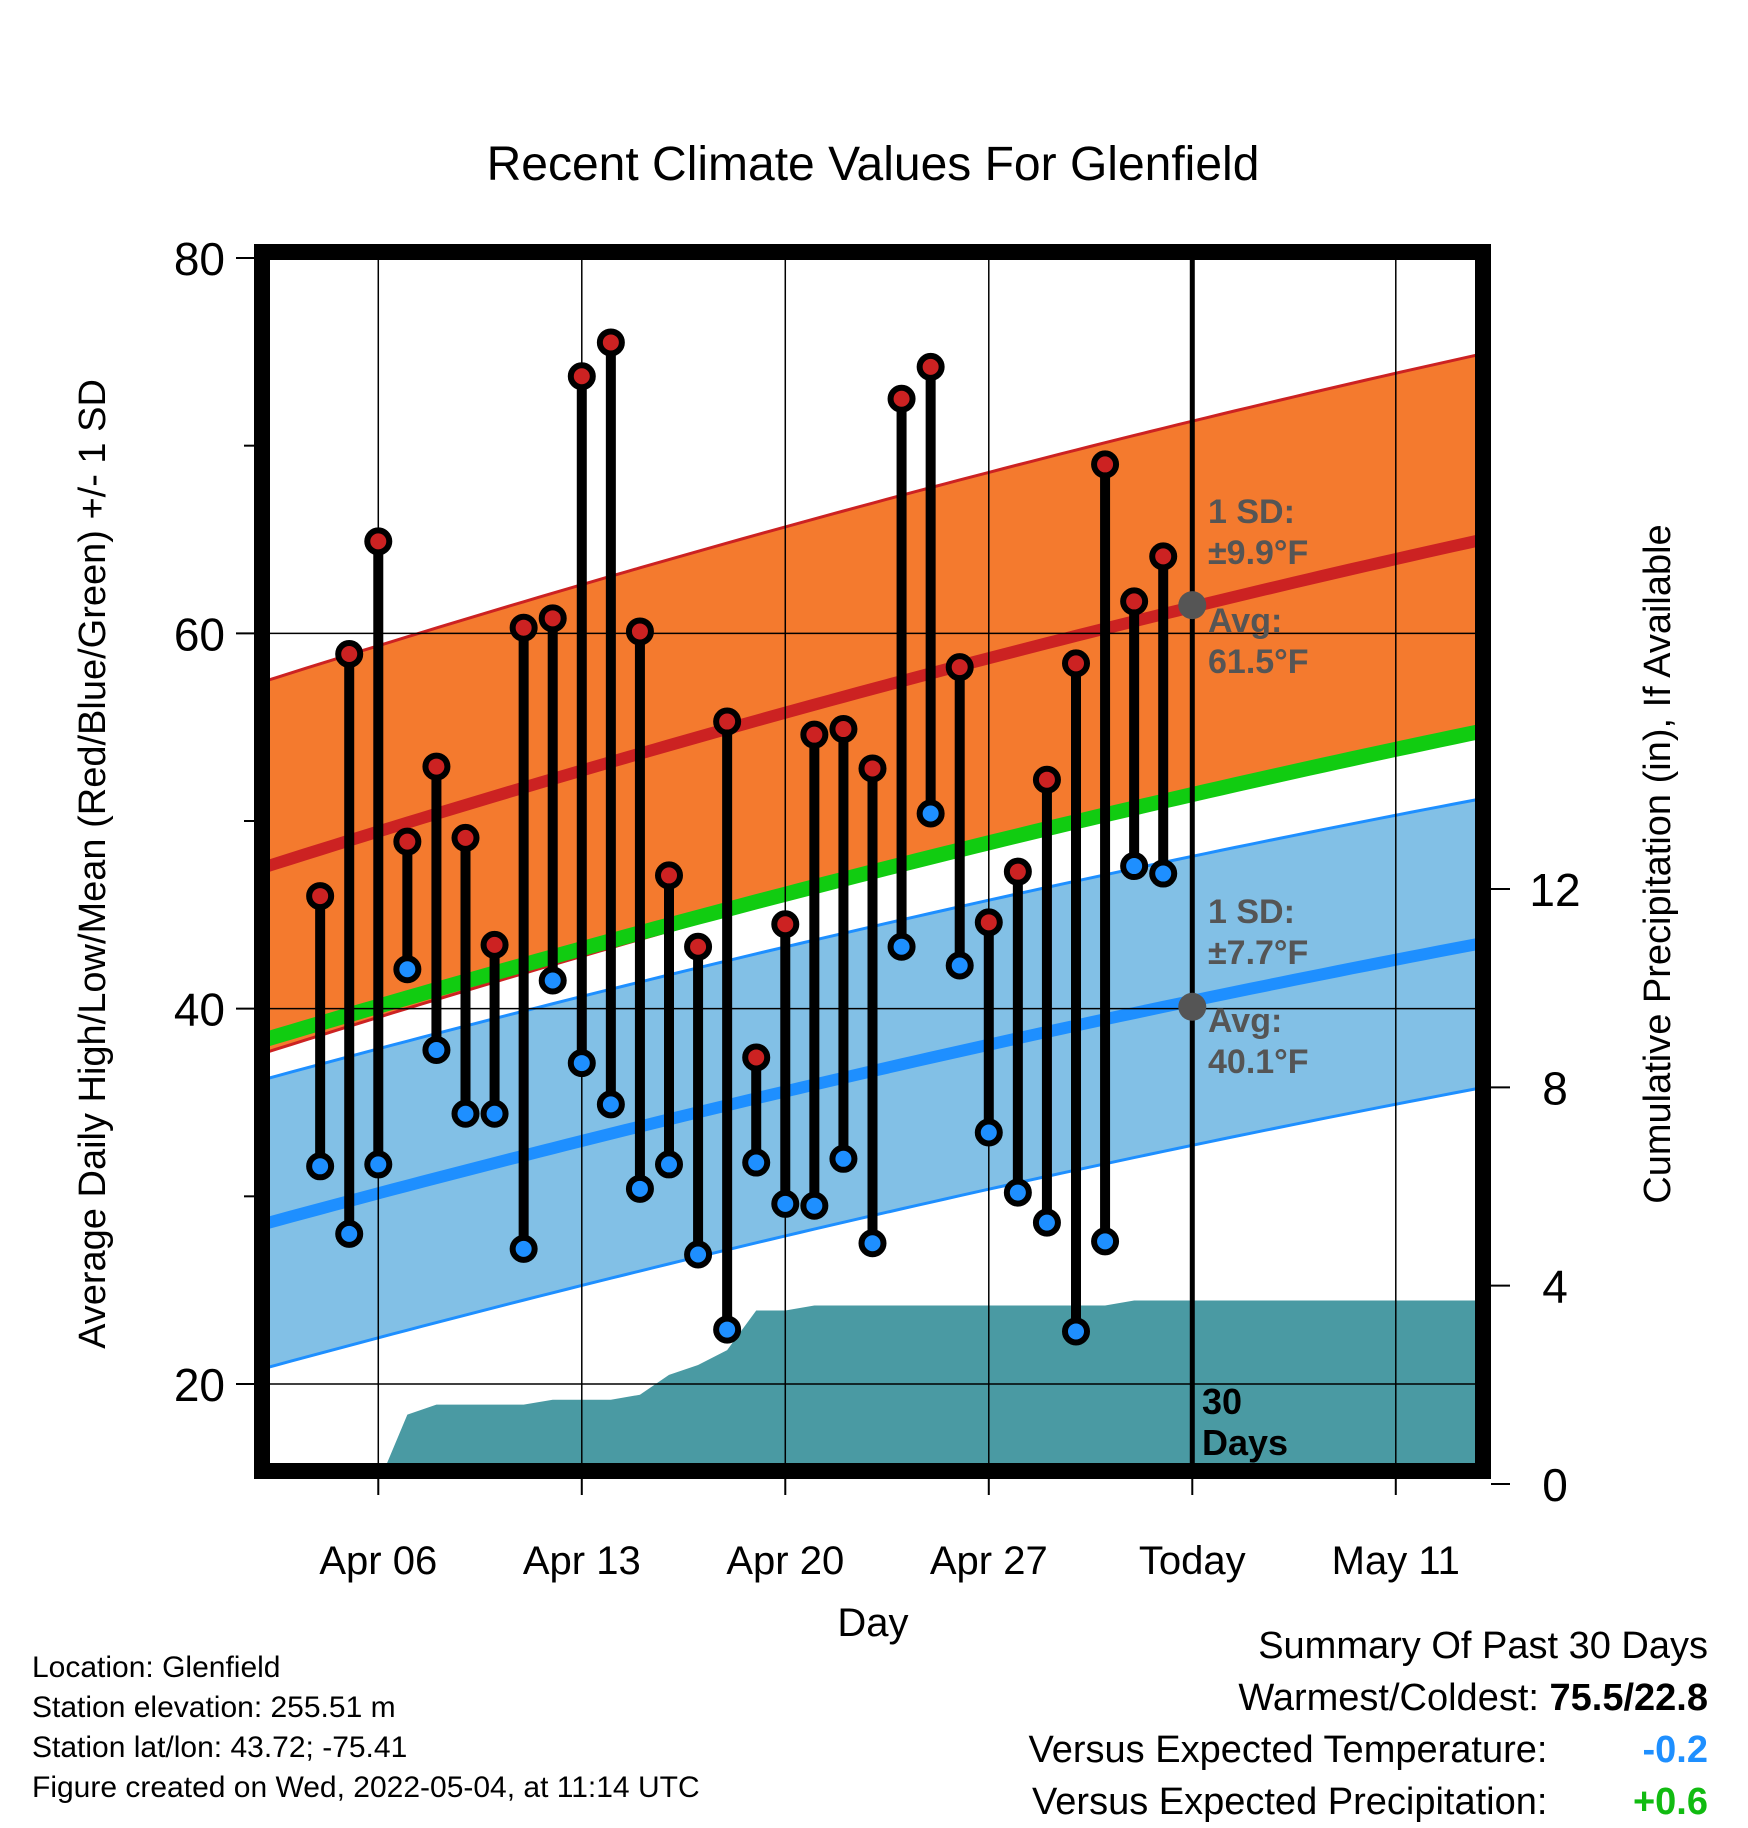  Describe the element at coordinates (1245, 1021) in the screenshot. I see `low-avg-label: Avg:` at that location.